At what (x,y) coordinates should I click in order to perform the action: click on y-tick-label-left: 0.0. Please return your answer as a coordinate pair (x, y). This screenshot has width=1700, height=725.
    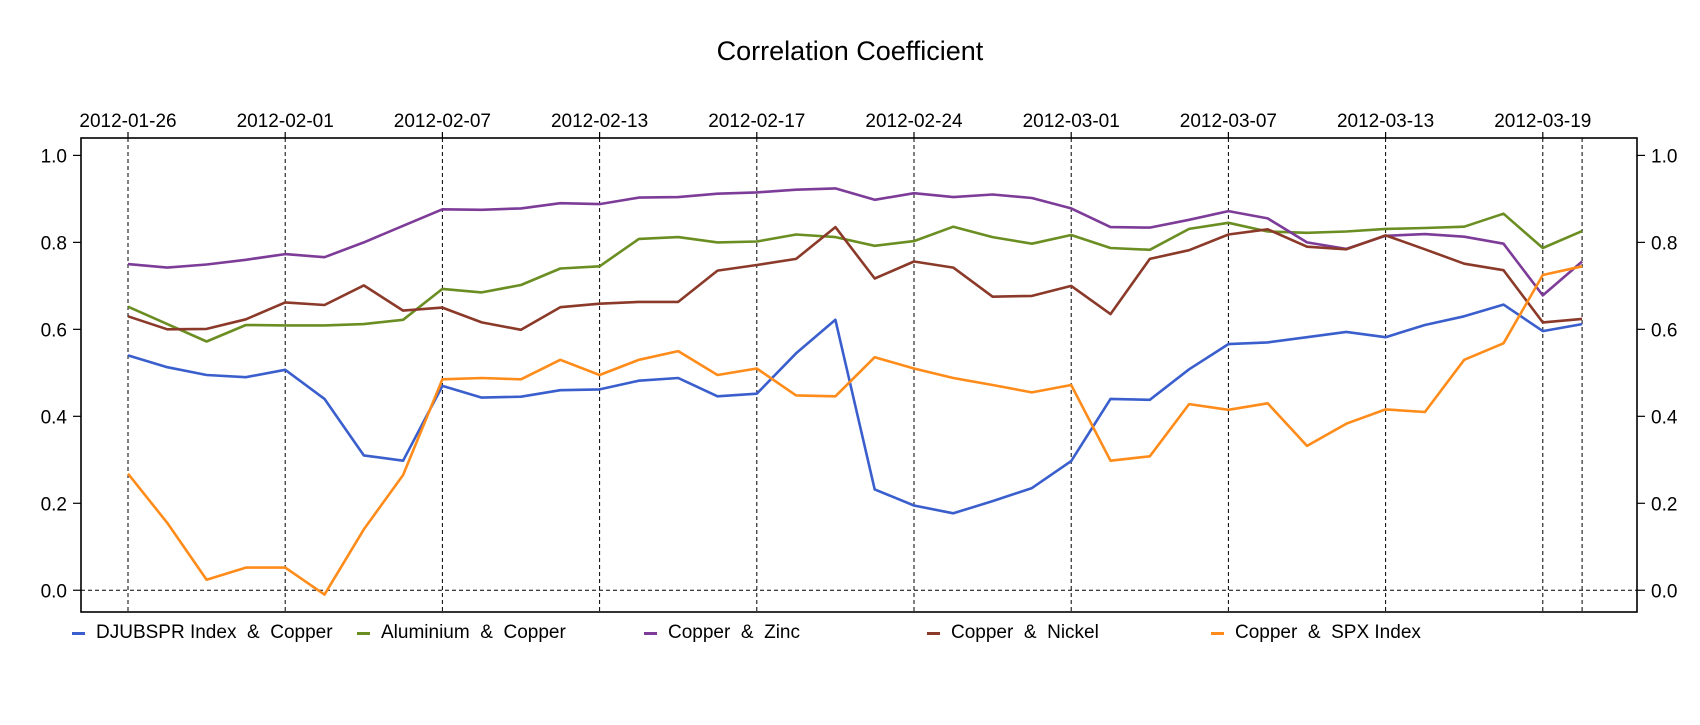
    Looking at the image, I should click on (54, 591).